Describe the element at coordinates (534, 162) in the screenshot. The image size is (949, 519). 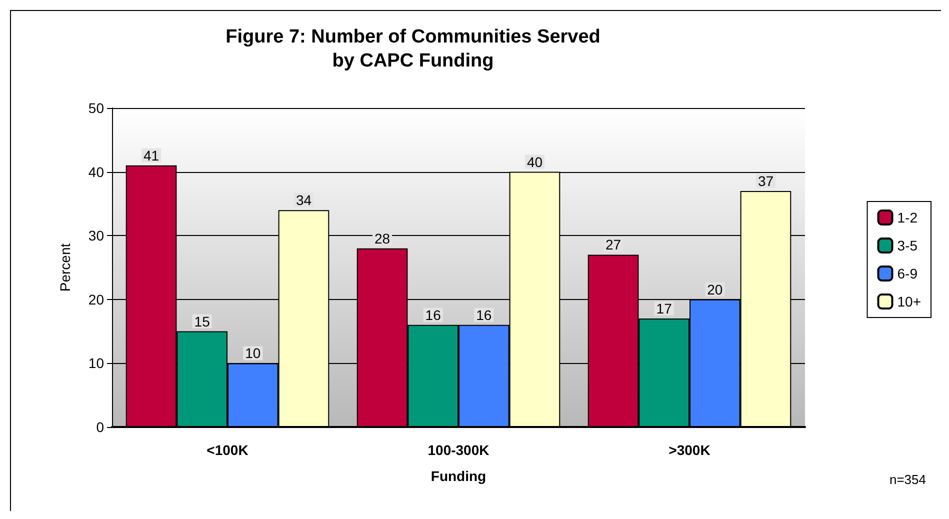
I see `data-label: 40` at that location.